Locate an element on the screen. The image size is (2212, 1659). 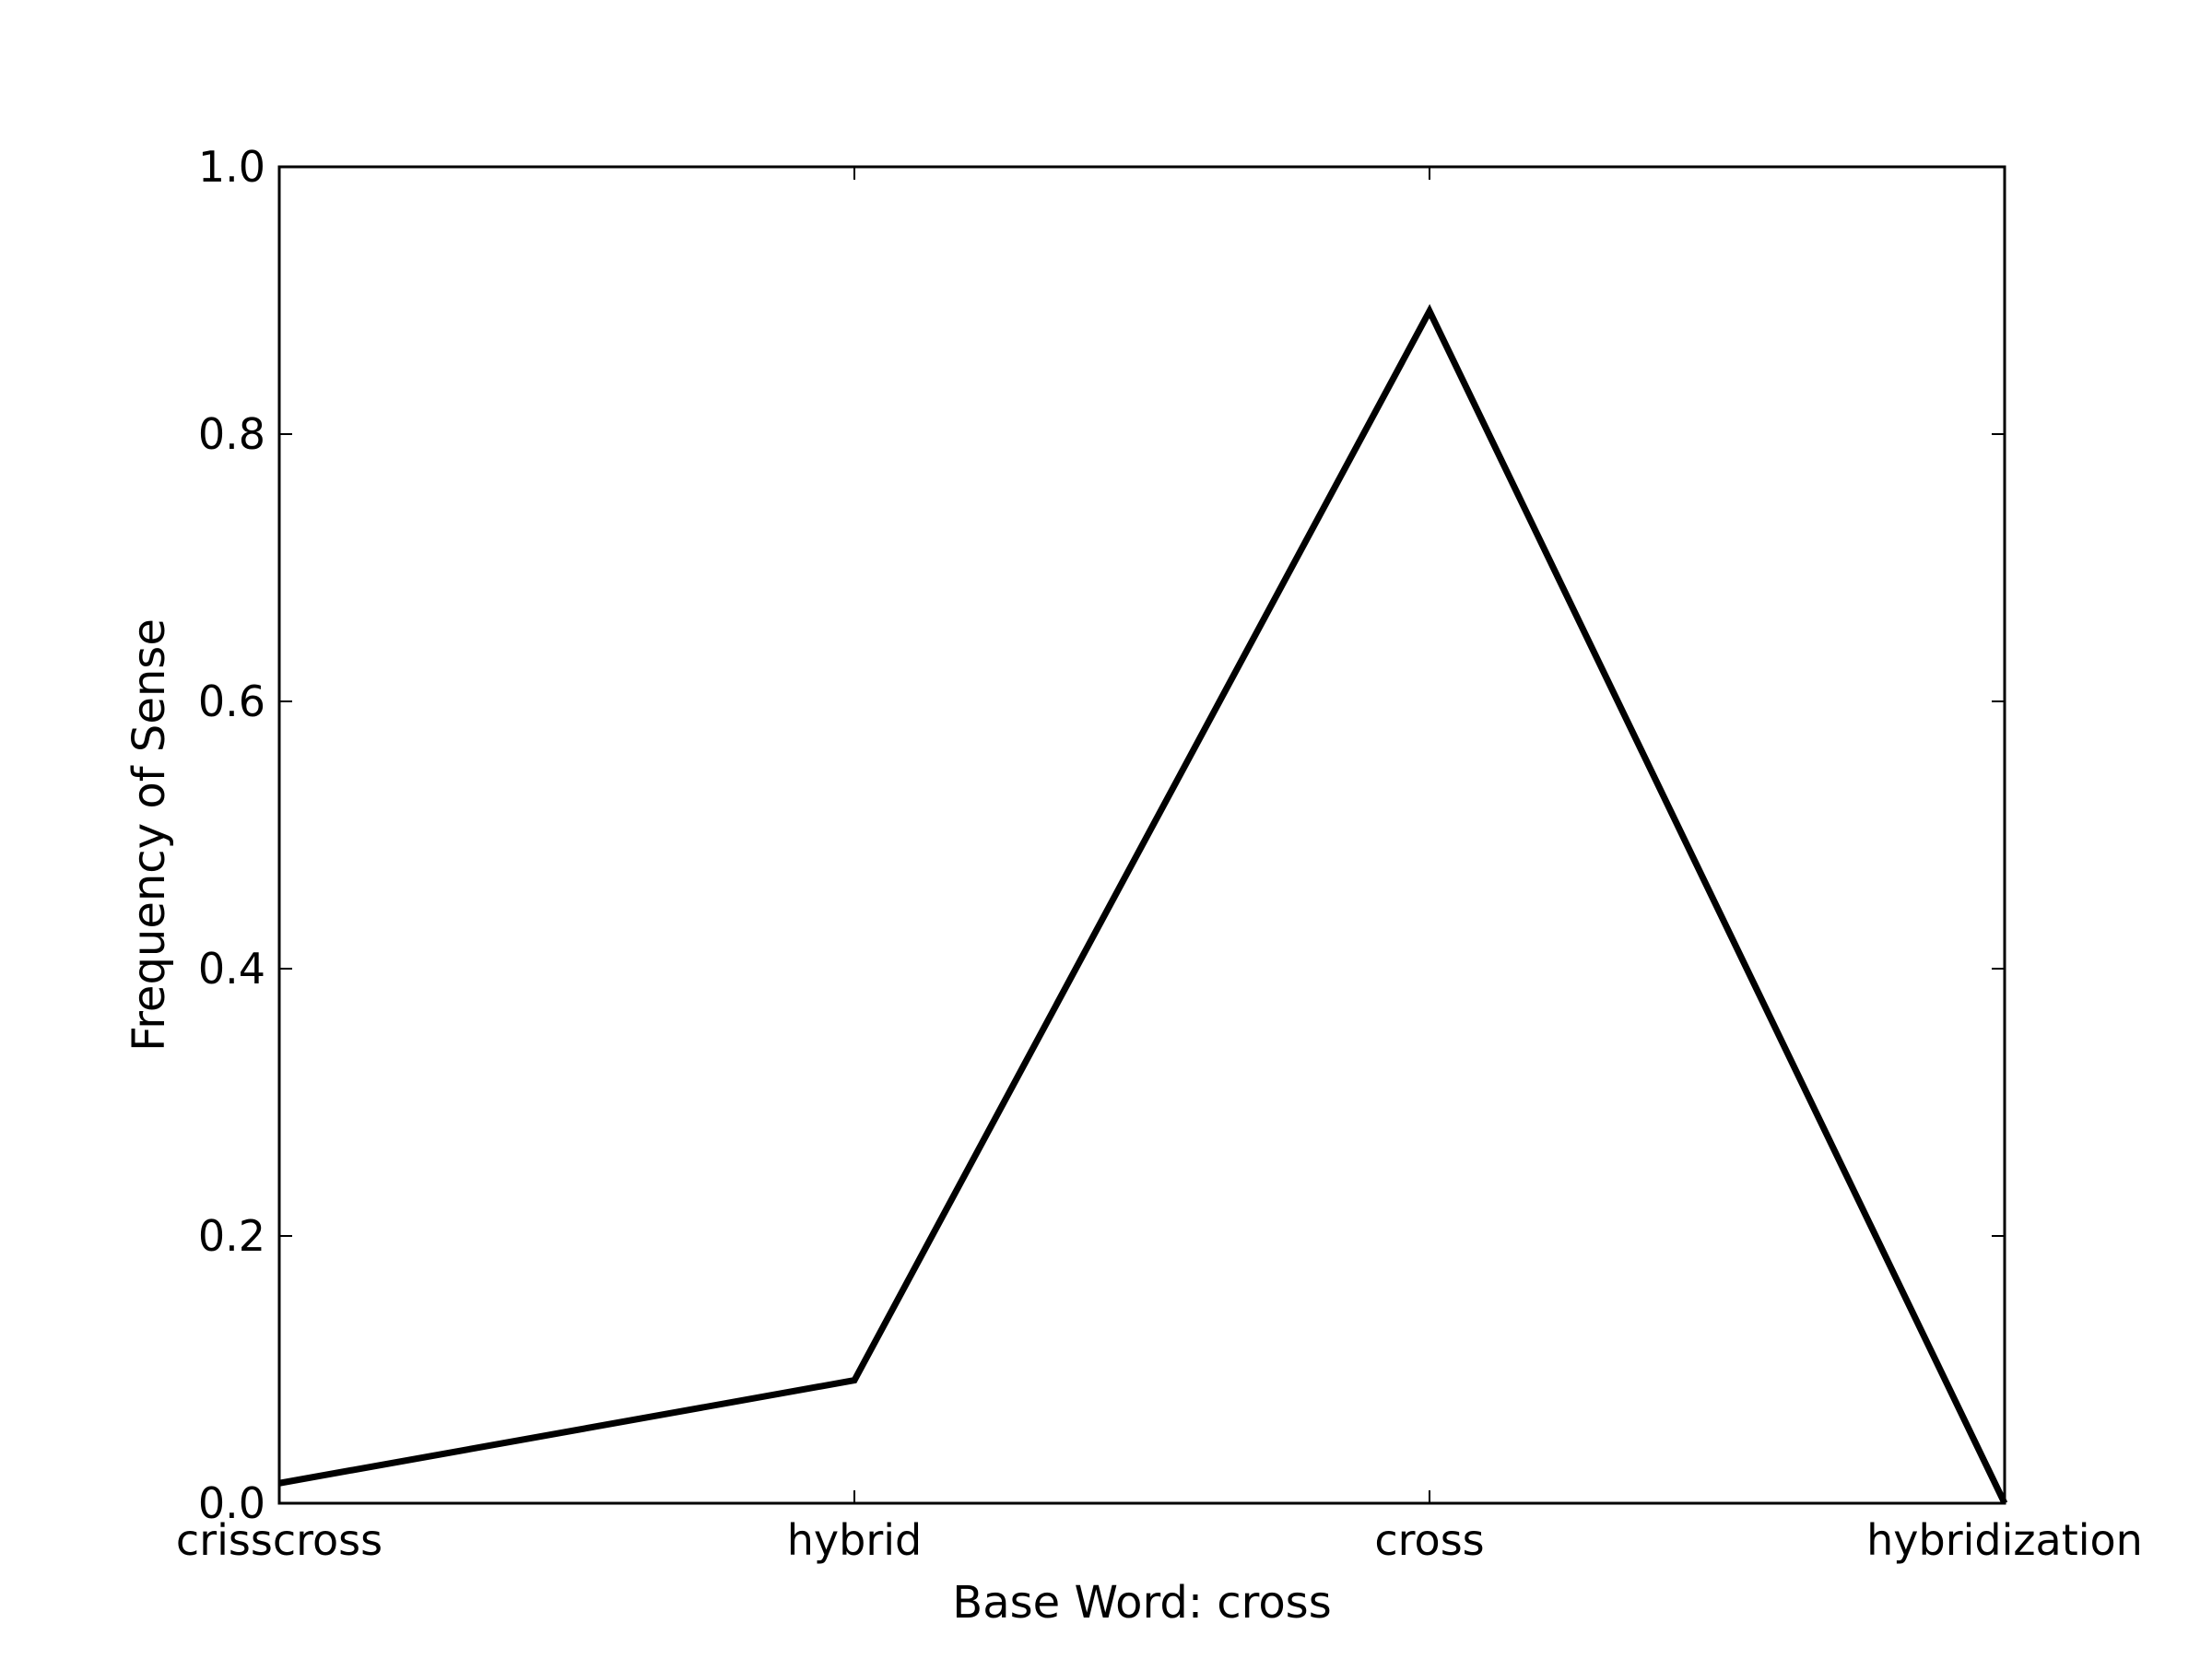
y-tick-label: 0.4 is located at coordinates (231, 969).